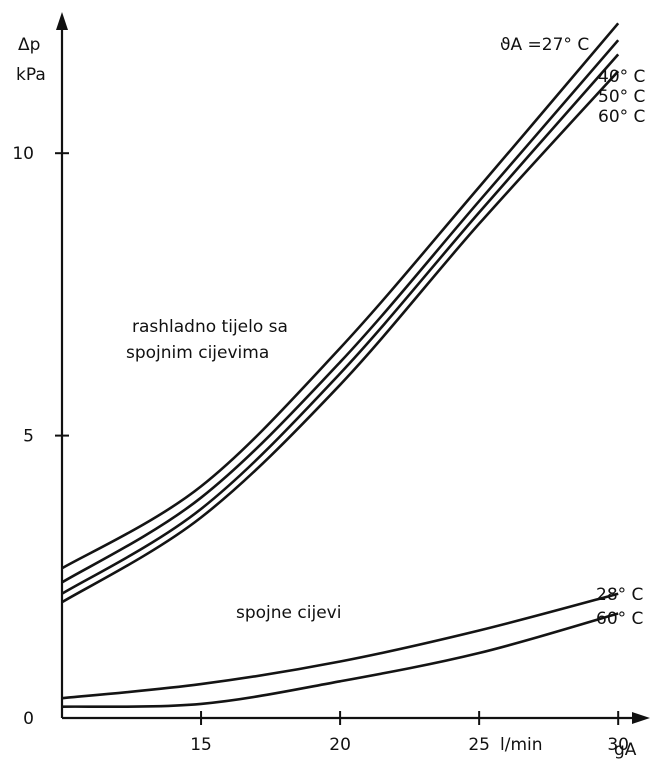  What do you see at coordinates (544, 45) in the screenshot?
I see `series-label: ϑA =27° C` at bounding box center [544, 45].